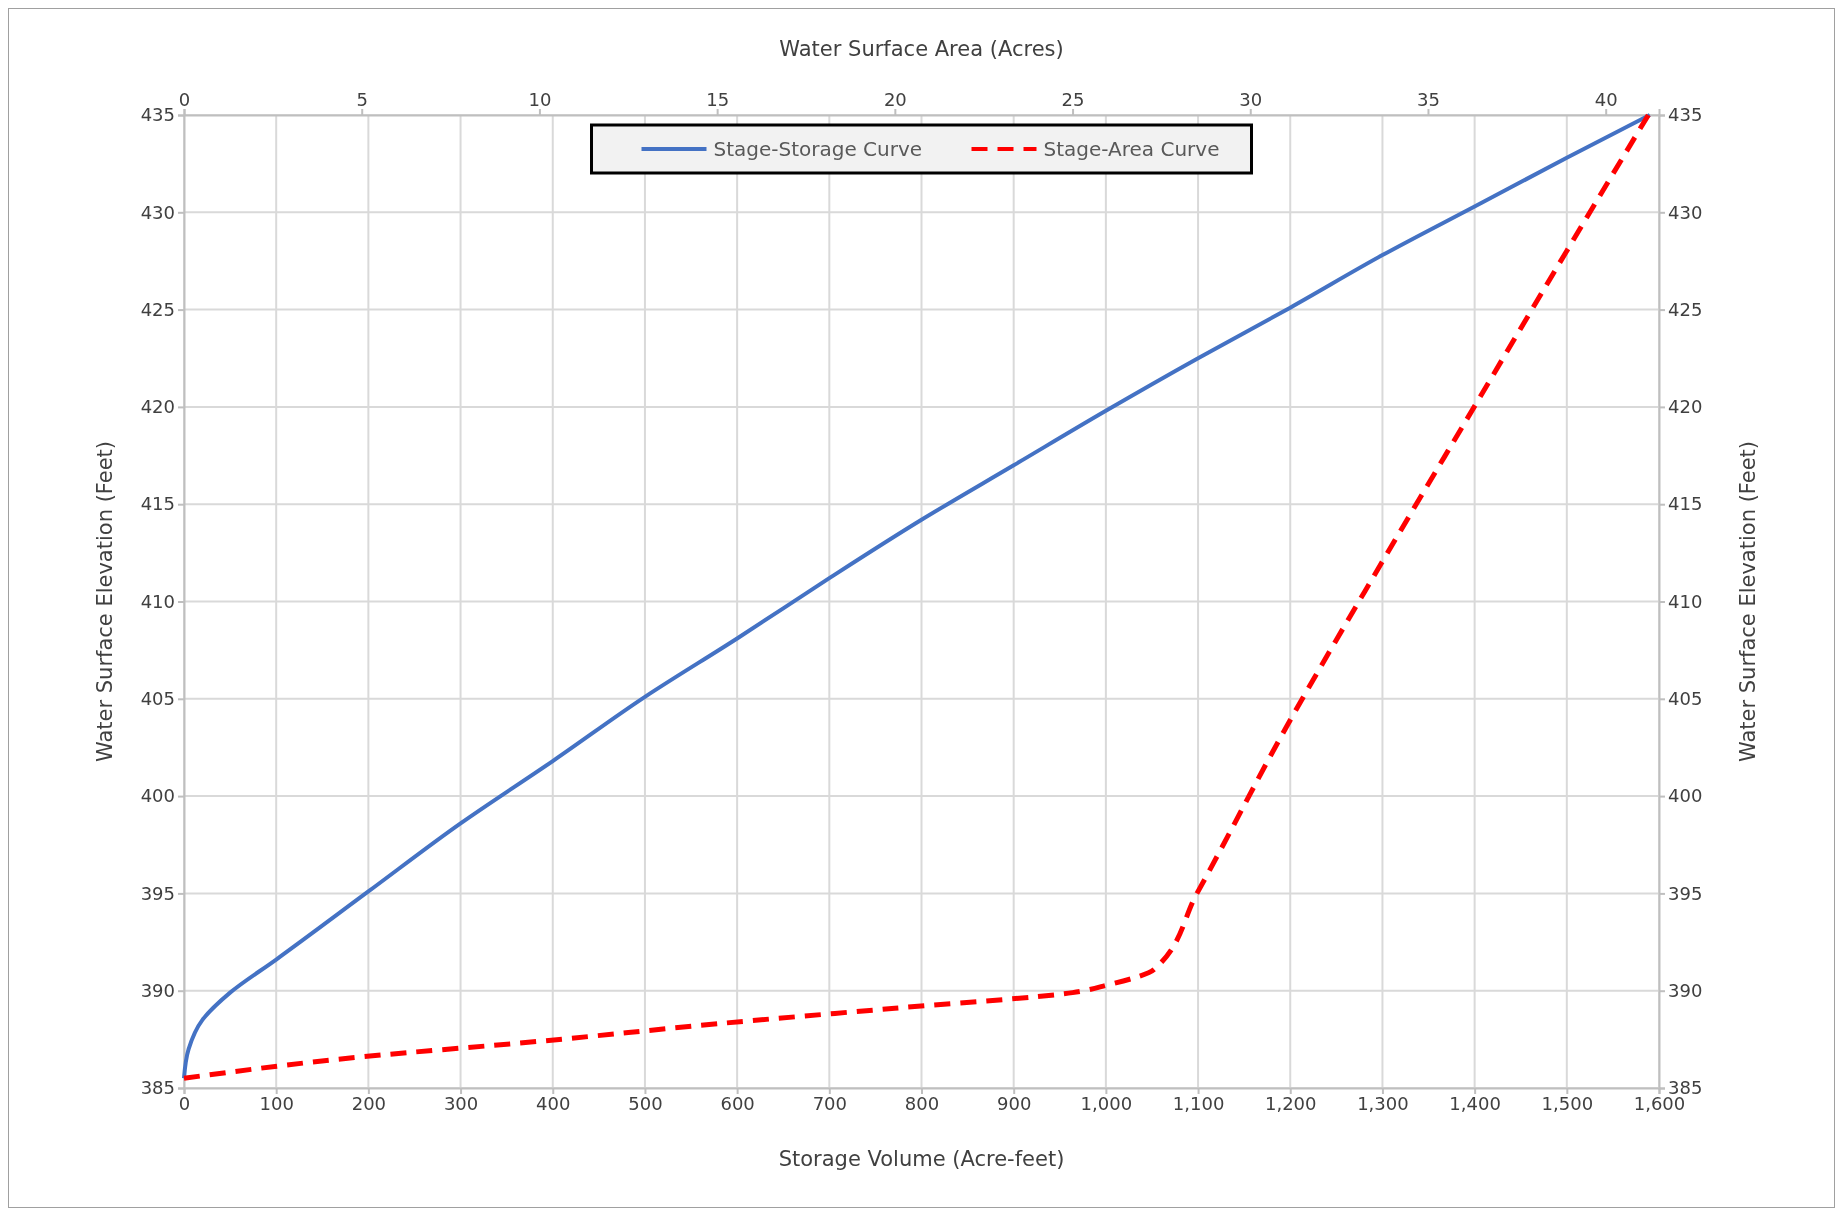 Image resolution: width=1843 pixels, height=1216 pixels. What do you see at coordinates (895, 99) in the screenshot?
I see `x2-tick-label: 20` at bounding box center [895, 99].